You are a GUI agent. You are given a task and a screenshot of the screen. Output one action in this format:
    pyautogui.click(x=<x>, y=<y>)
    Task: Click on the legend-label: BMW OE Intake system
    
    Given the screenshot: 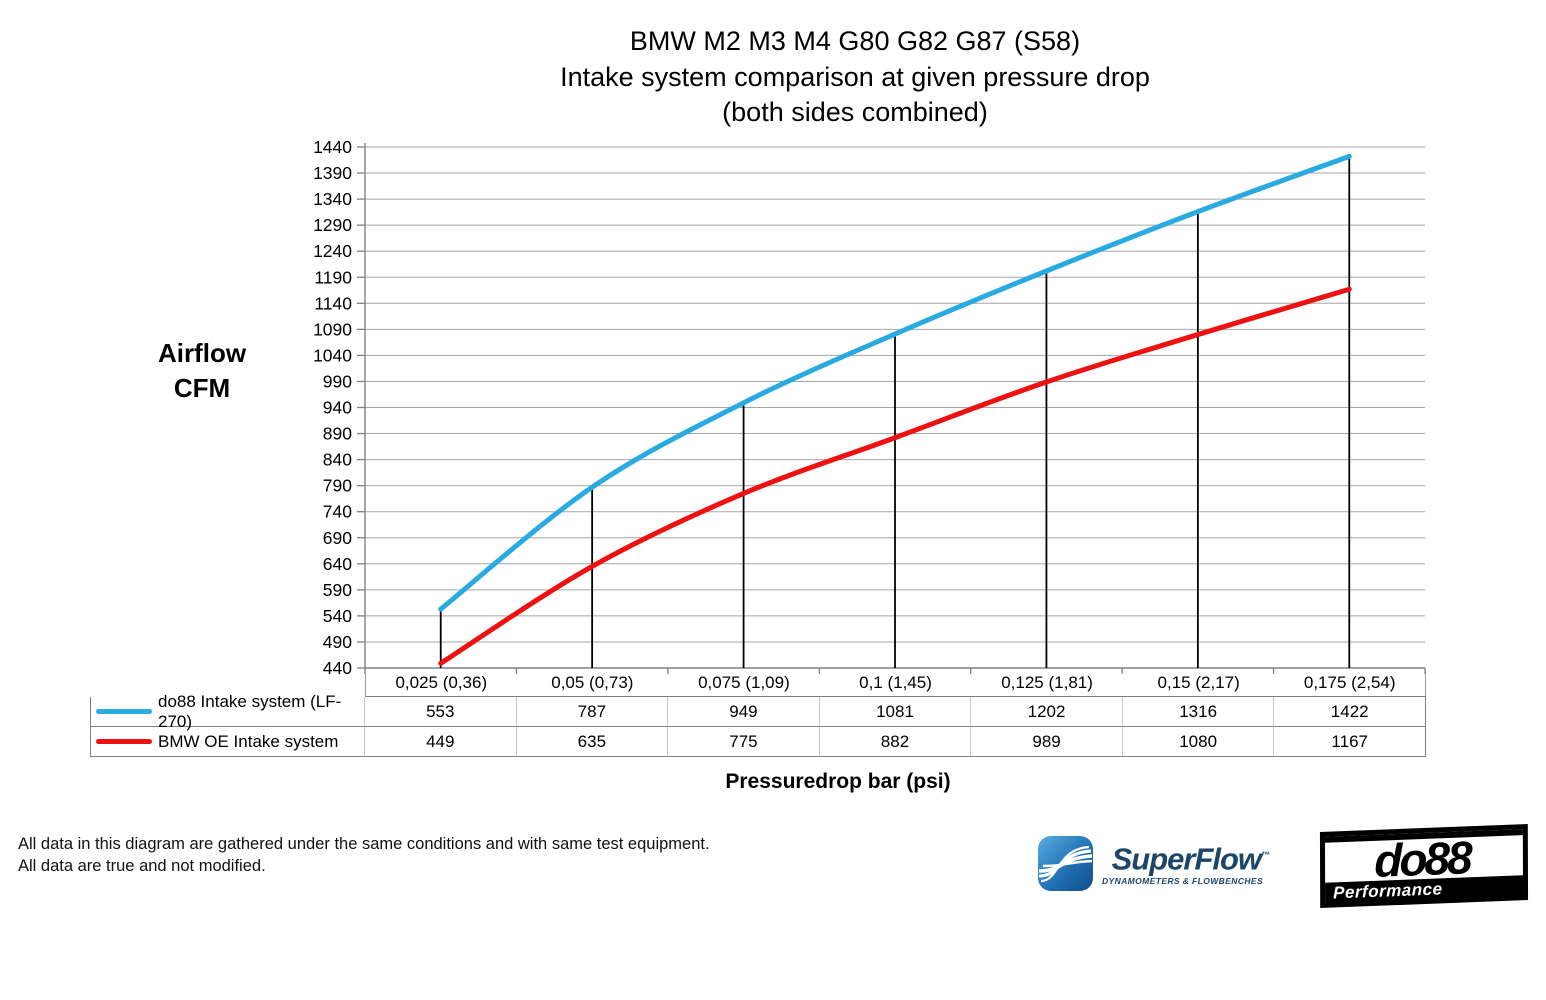 What is the action you would take?
    pyautogui.click(x=248, y=741)
    